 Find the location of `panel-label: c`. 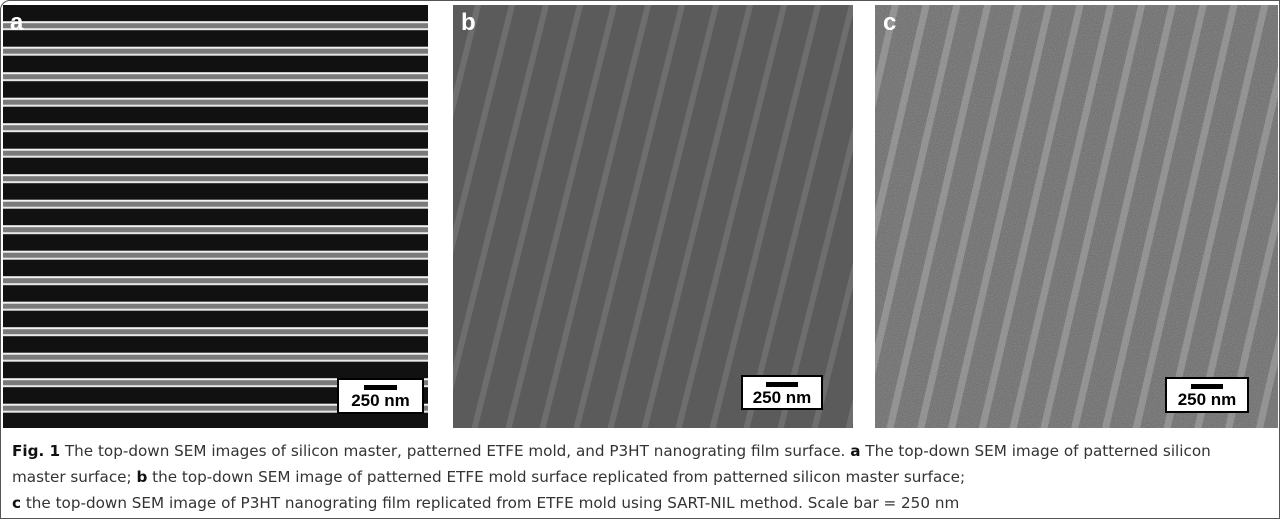

panel-label: c is located at coordinates (889, 22).